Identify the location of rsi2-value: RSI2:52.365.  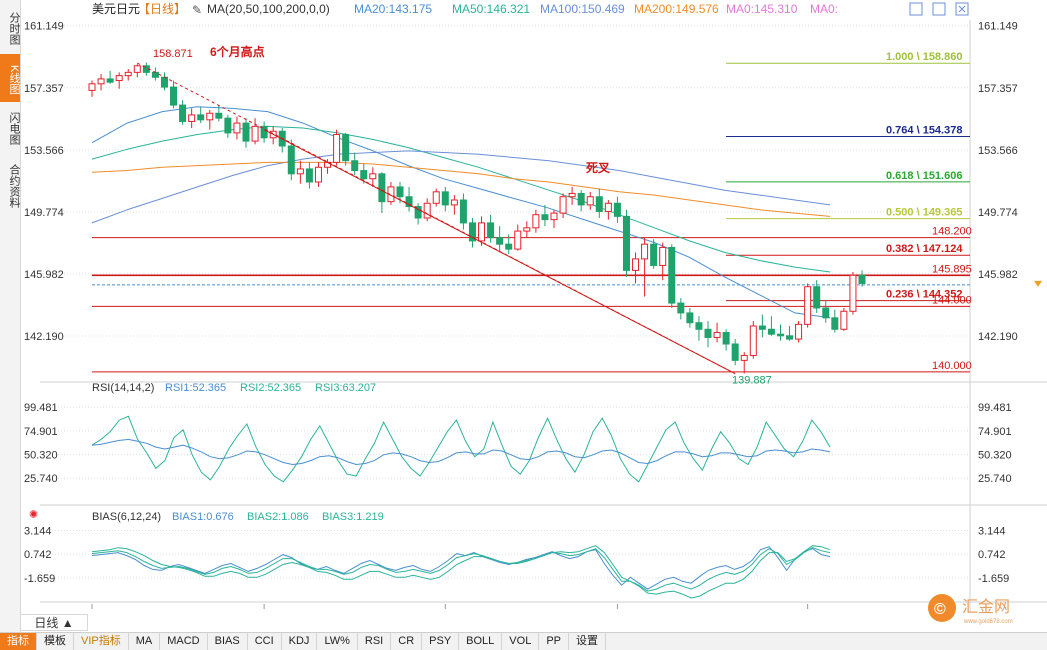
(270, 388).